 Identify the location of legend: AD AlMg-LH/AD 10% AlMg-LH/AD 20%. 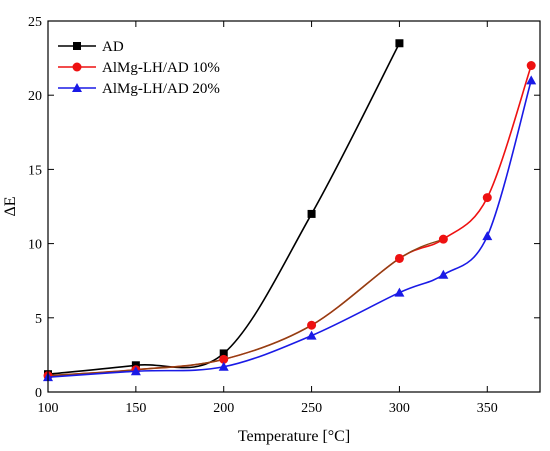
(139, 68).